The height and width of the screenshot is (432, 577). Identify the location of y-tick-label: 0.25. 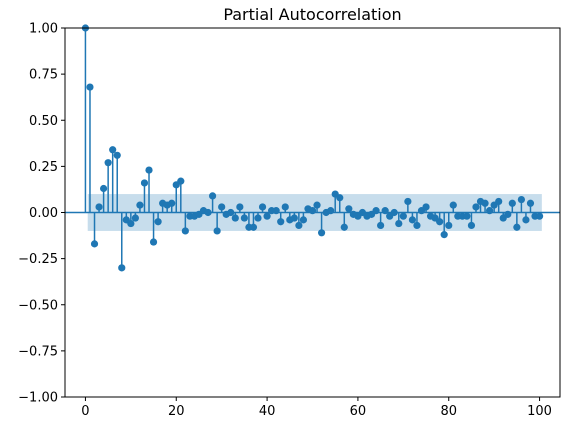
(43, 167).